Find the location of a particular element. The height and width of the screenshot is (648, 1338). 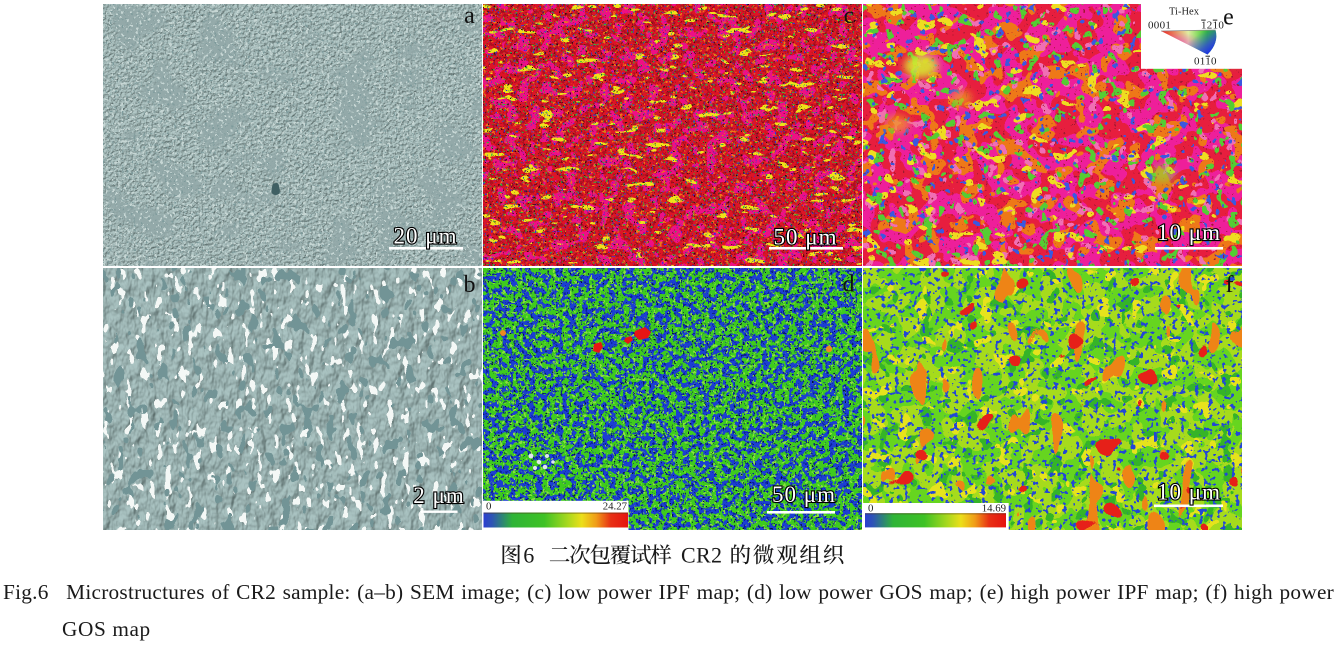

svg-text: b is located at coordinates (470, 285).